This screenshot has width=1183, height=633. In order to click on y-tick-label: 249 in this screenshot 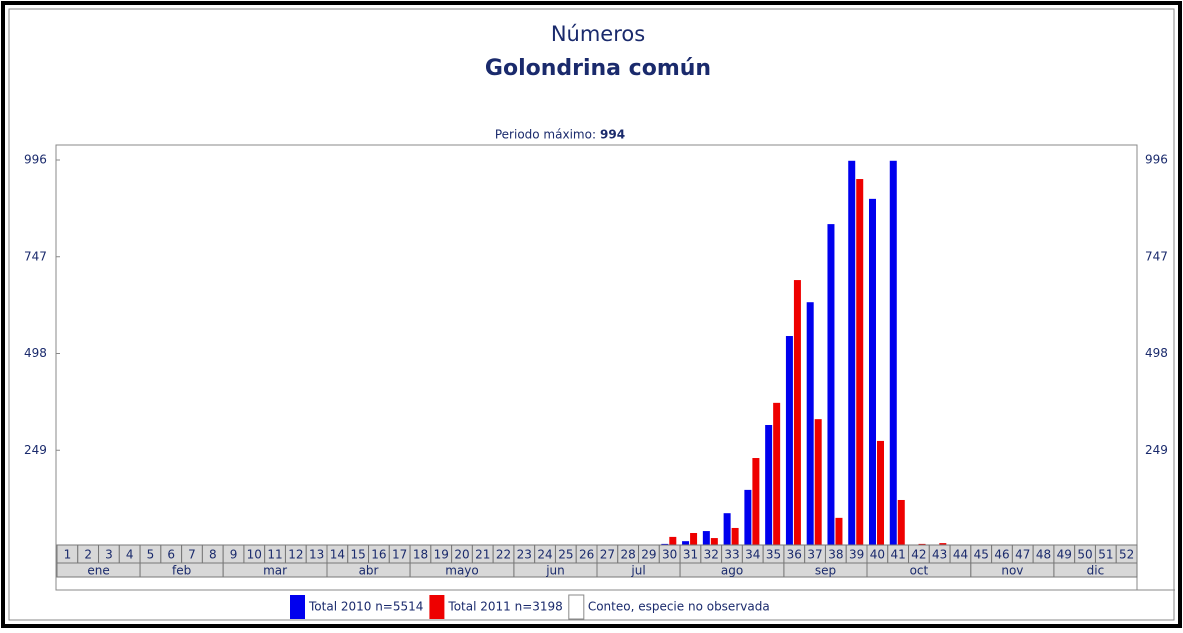, I will do `click(35, 450)`.